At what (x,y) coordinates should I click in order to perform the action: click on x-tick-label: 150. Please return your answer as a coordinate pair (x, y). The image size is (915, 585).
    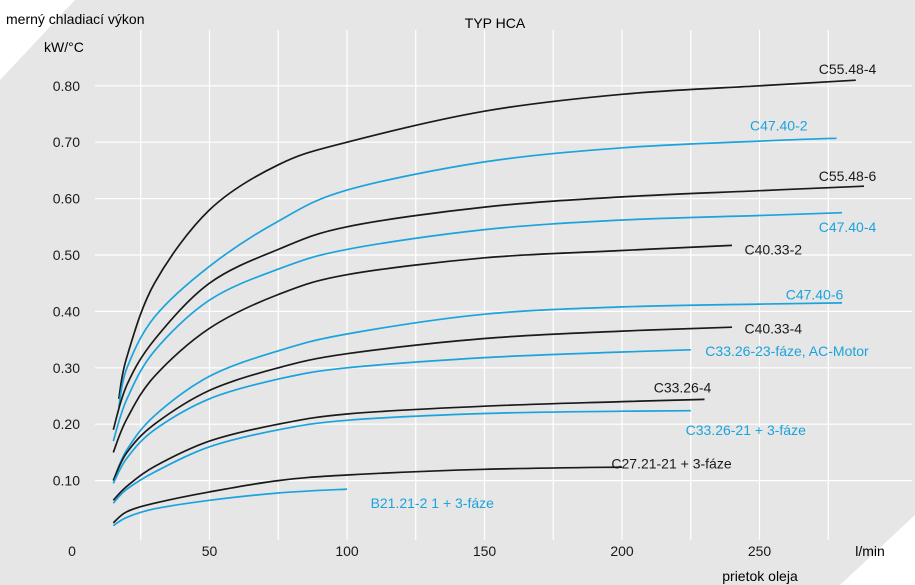
    Looking at the image, I should click on (485, 551).